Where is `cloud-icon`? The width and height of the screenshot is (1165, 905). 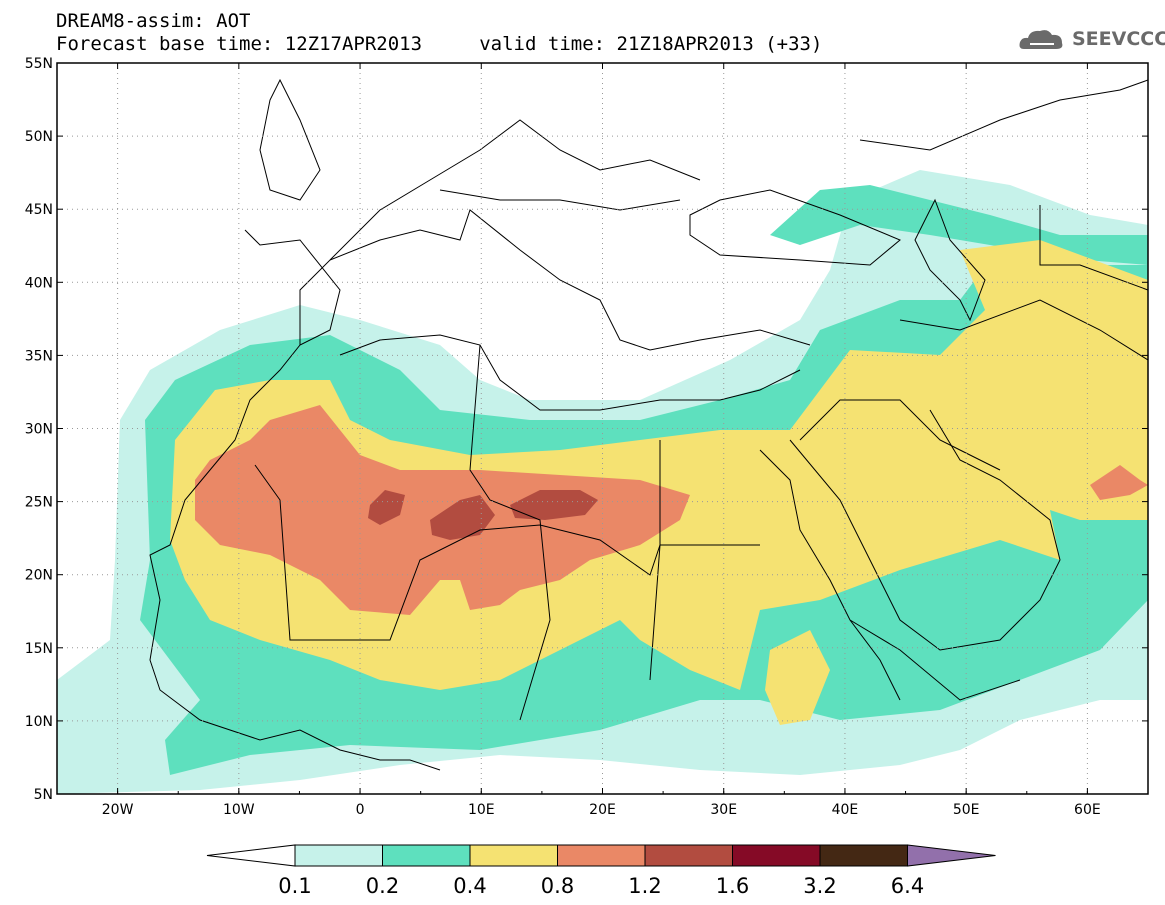
cloud-icon is located at coordinates (1041, 39).